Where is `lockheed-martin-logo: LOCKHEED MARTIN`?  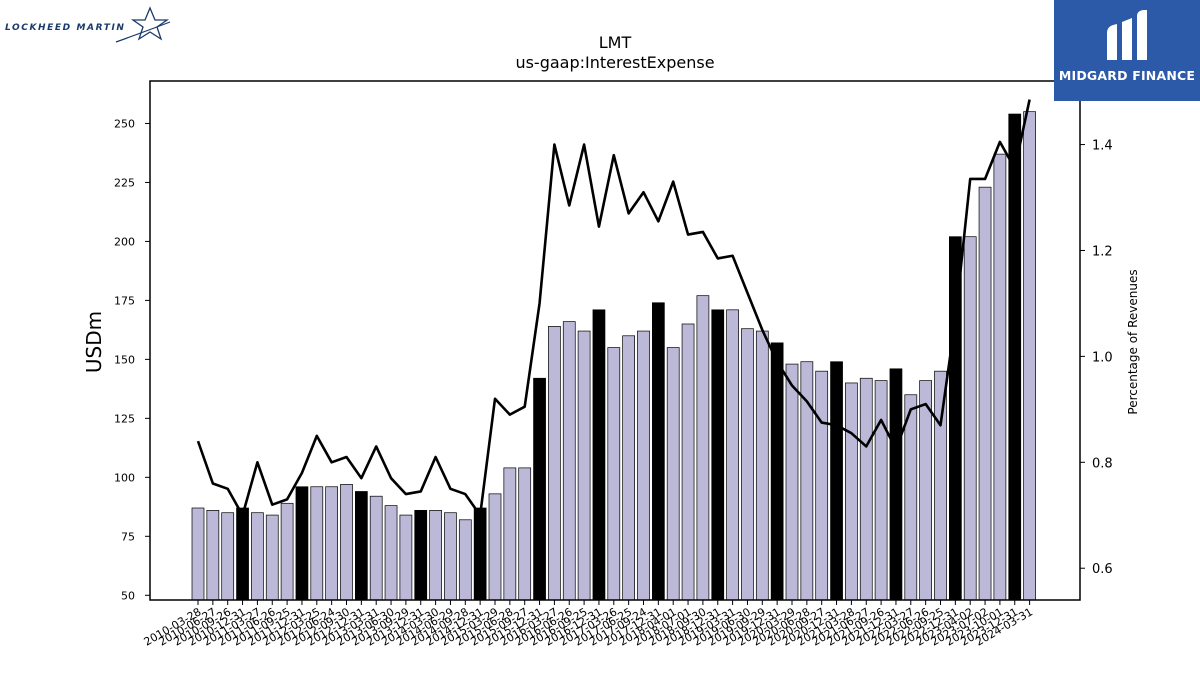
lockheed-martin-logo: LOCKHEED MARTIN is located at coordinates (88, 25).